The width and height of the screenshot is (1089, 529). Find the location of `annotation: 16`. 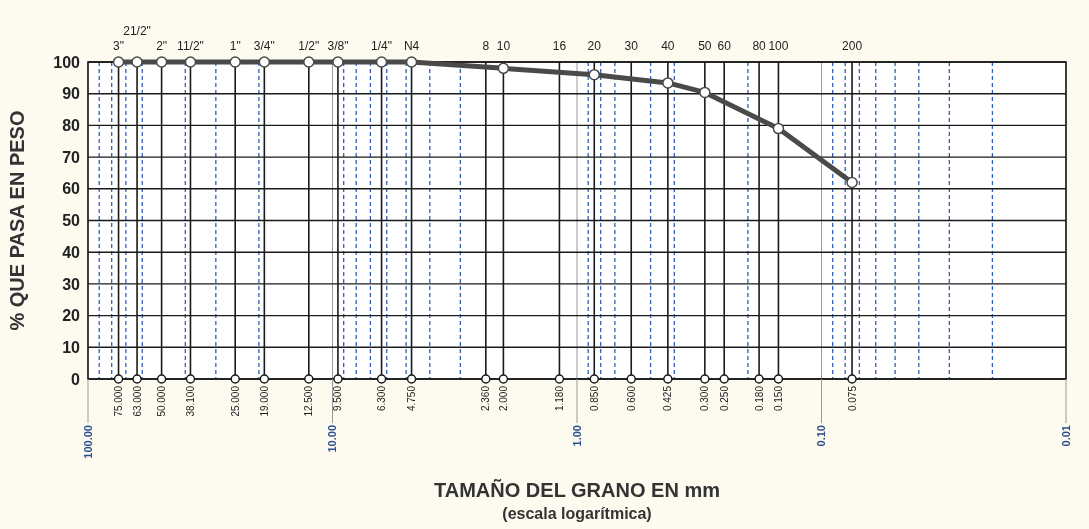

annotation: 16 is located at coordinates (559, 46).